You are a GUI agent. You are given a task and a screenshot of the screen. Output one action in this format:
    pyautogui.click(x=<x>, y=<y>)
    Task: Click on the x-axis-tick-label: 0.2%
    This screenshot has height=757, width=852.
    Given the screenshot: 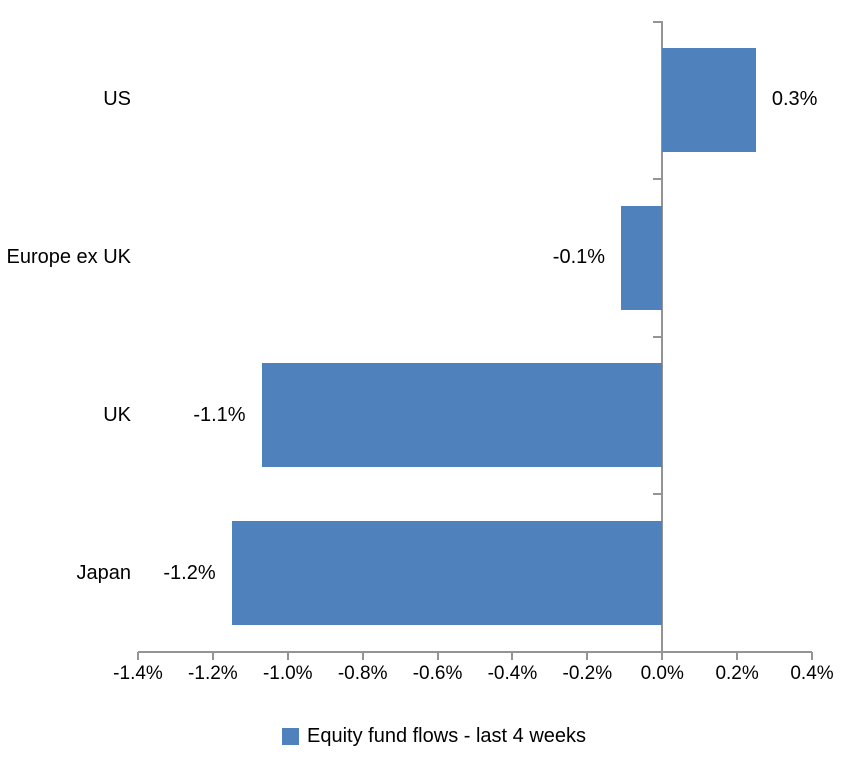 What is the action you would take?
    pyautogui.click(x=737, y=673)
    